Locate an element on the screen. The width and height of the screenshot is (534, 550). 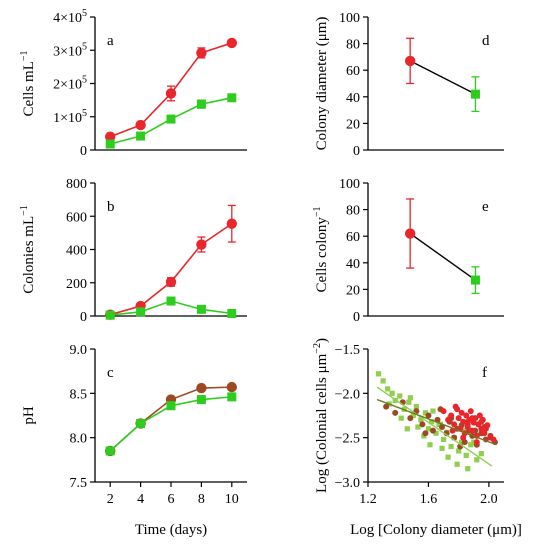
x-tick-label: 8 is located at coordinates (201, 499).